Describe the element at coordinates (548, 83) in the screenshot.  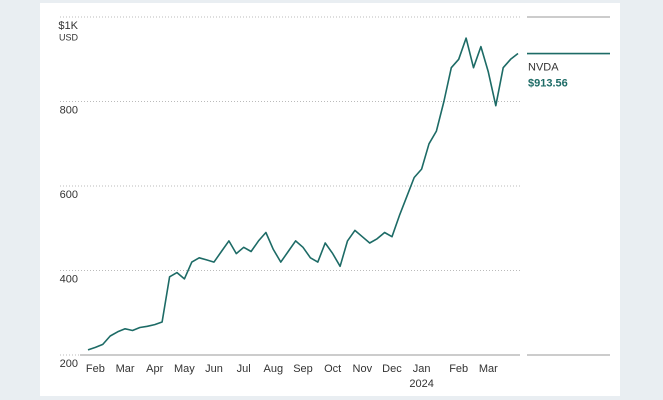
I see `last-value-label: $913.56` at that location.